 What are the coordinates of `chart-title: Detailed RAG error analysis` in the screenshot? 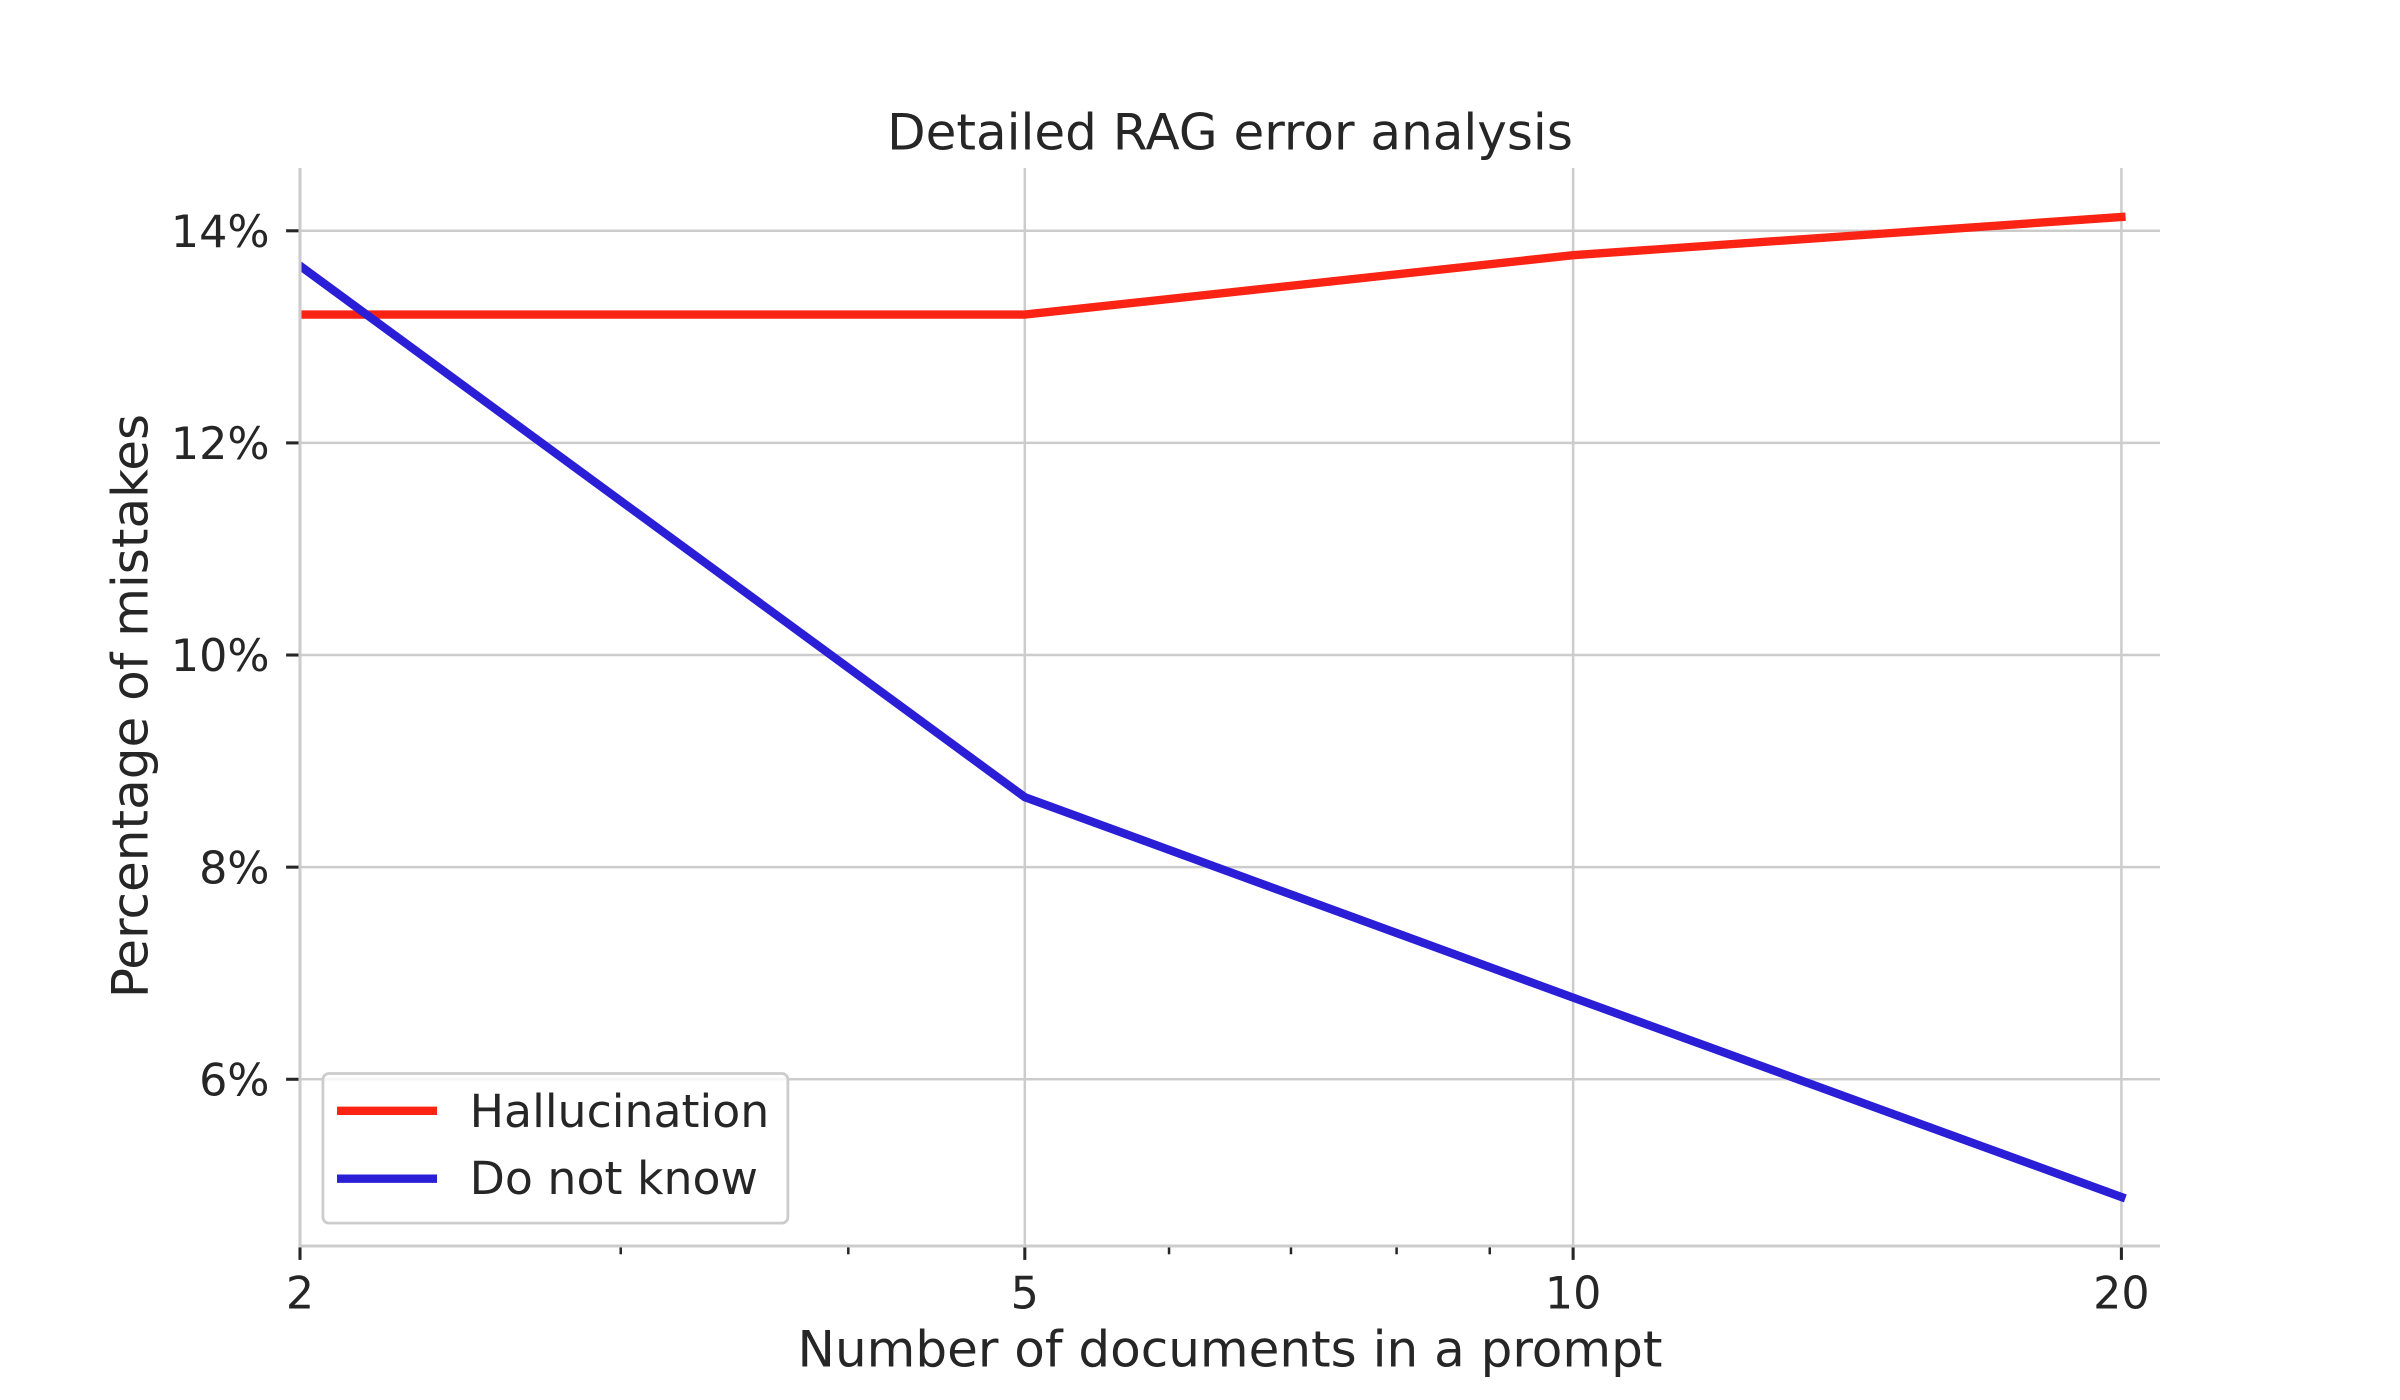 It's located at (1230, 133).